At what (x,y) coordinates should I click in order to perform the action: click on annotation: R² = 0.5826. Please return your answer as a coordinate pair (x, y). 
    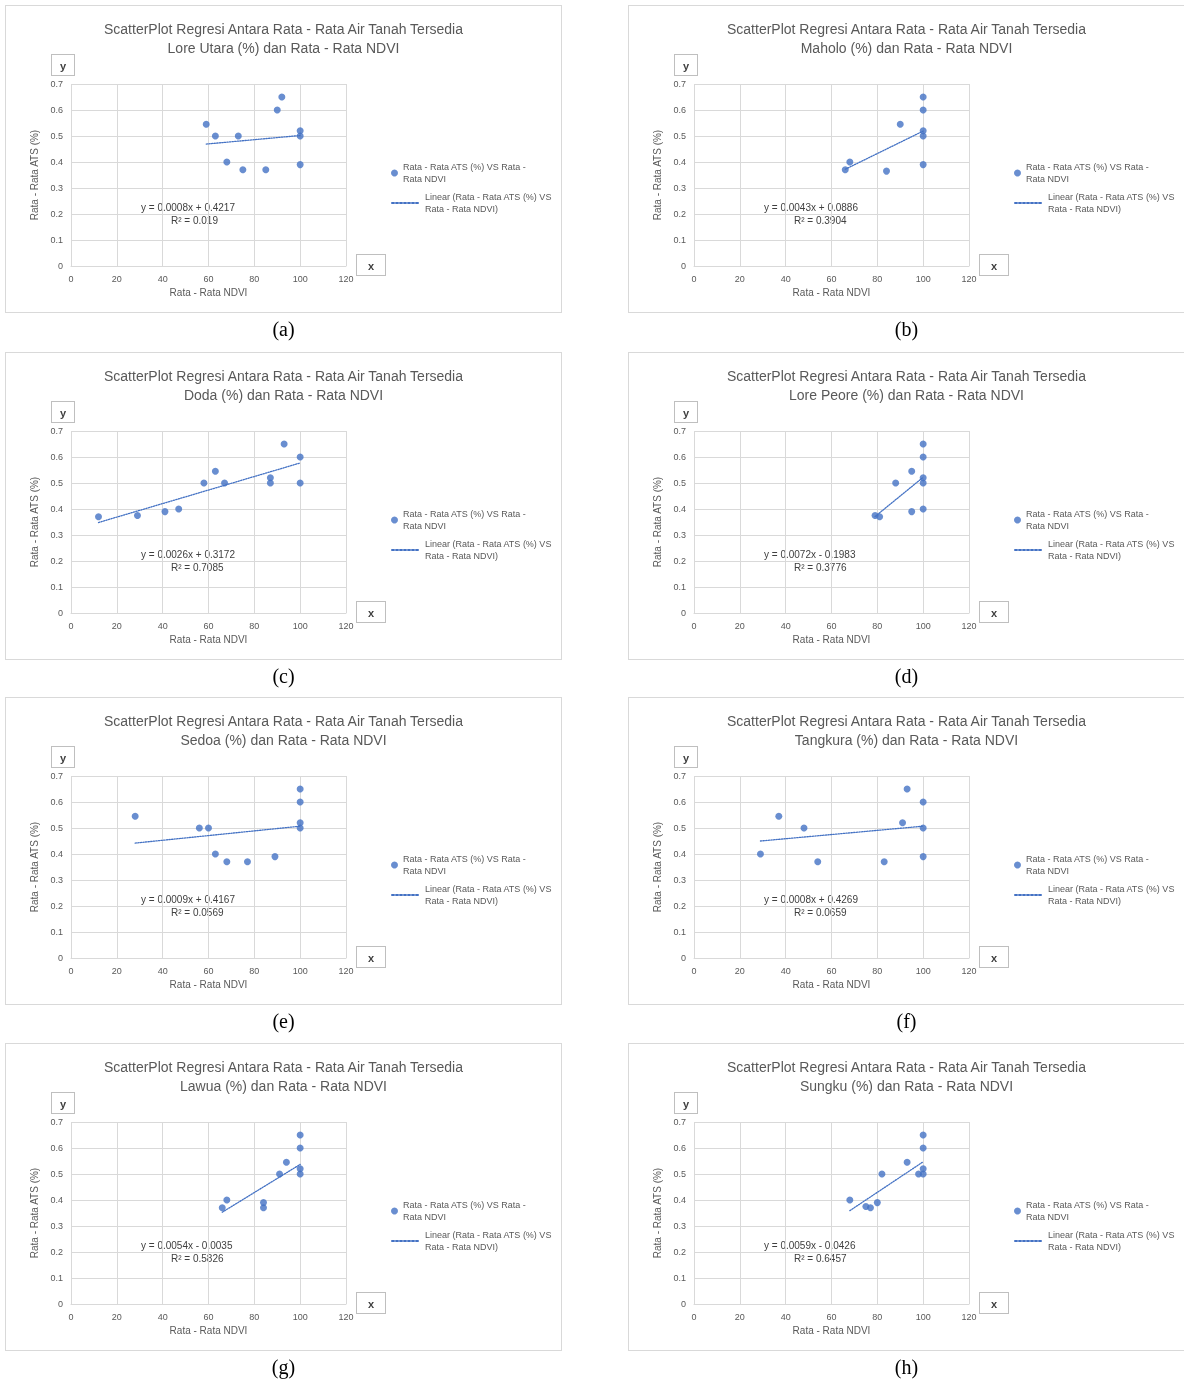
    Looking at the image, I should click on (197, 1258).